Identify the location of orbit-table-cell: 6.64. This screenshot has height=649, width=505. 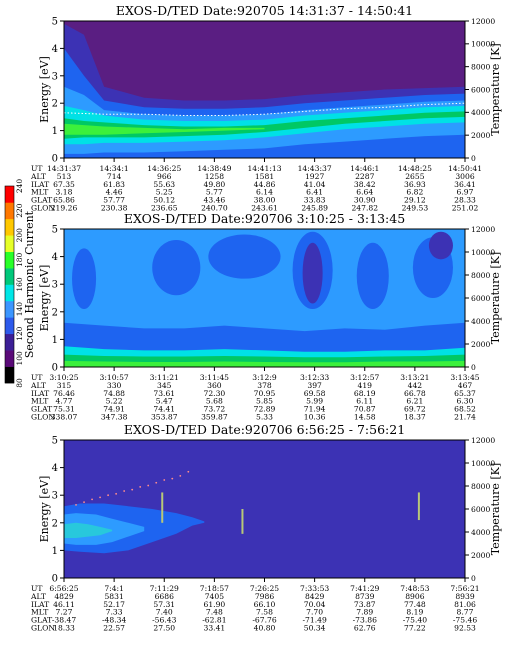
(364, 192).